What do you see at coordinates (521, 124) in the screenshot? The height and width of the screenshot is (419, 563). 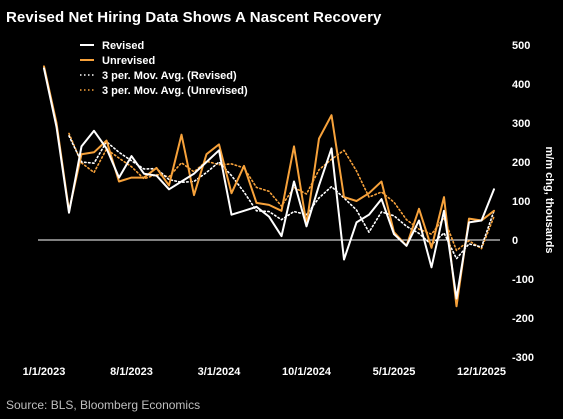 I see `y-tick-label: 300` at bounding box center [521, 124].